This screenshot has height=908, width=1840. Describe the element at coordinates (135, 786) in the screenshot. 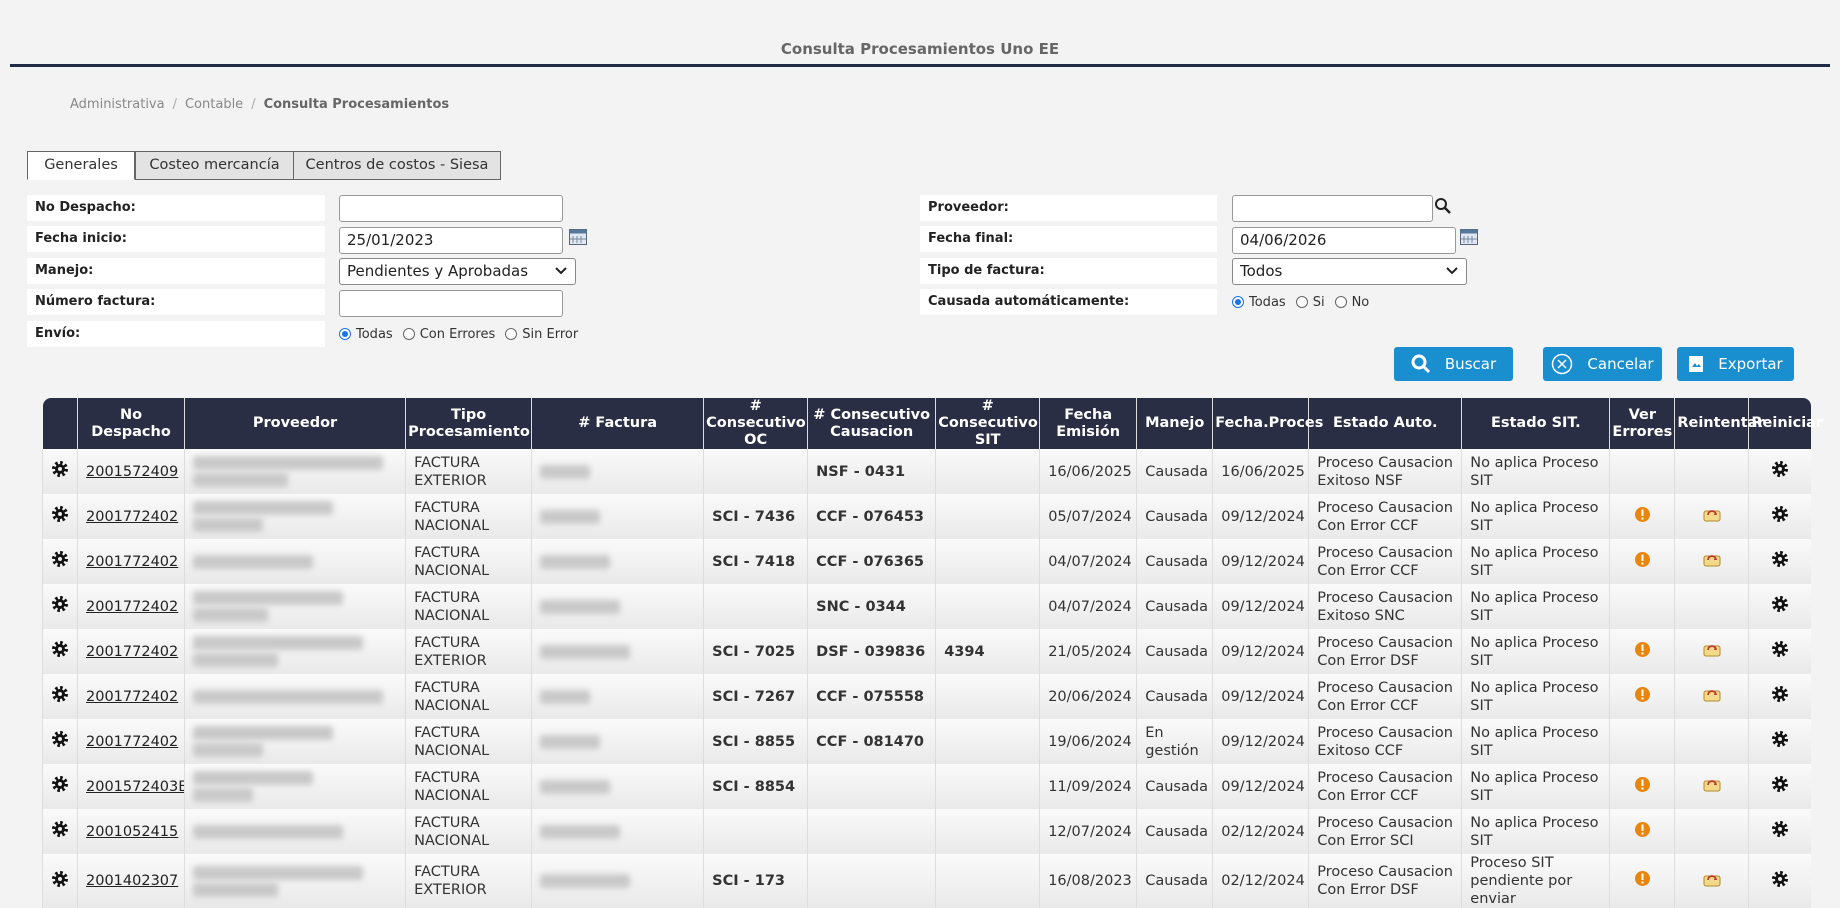

I see `despacho-link: 2001572403B` at that location.